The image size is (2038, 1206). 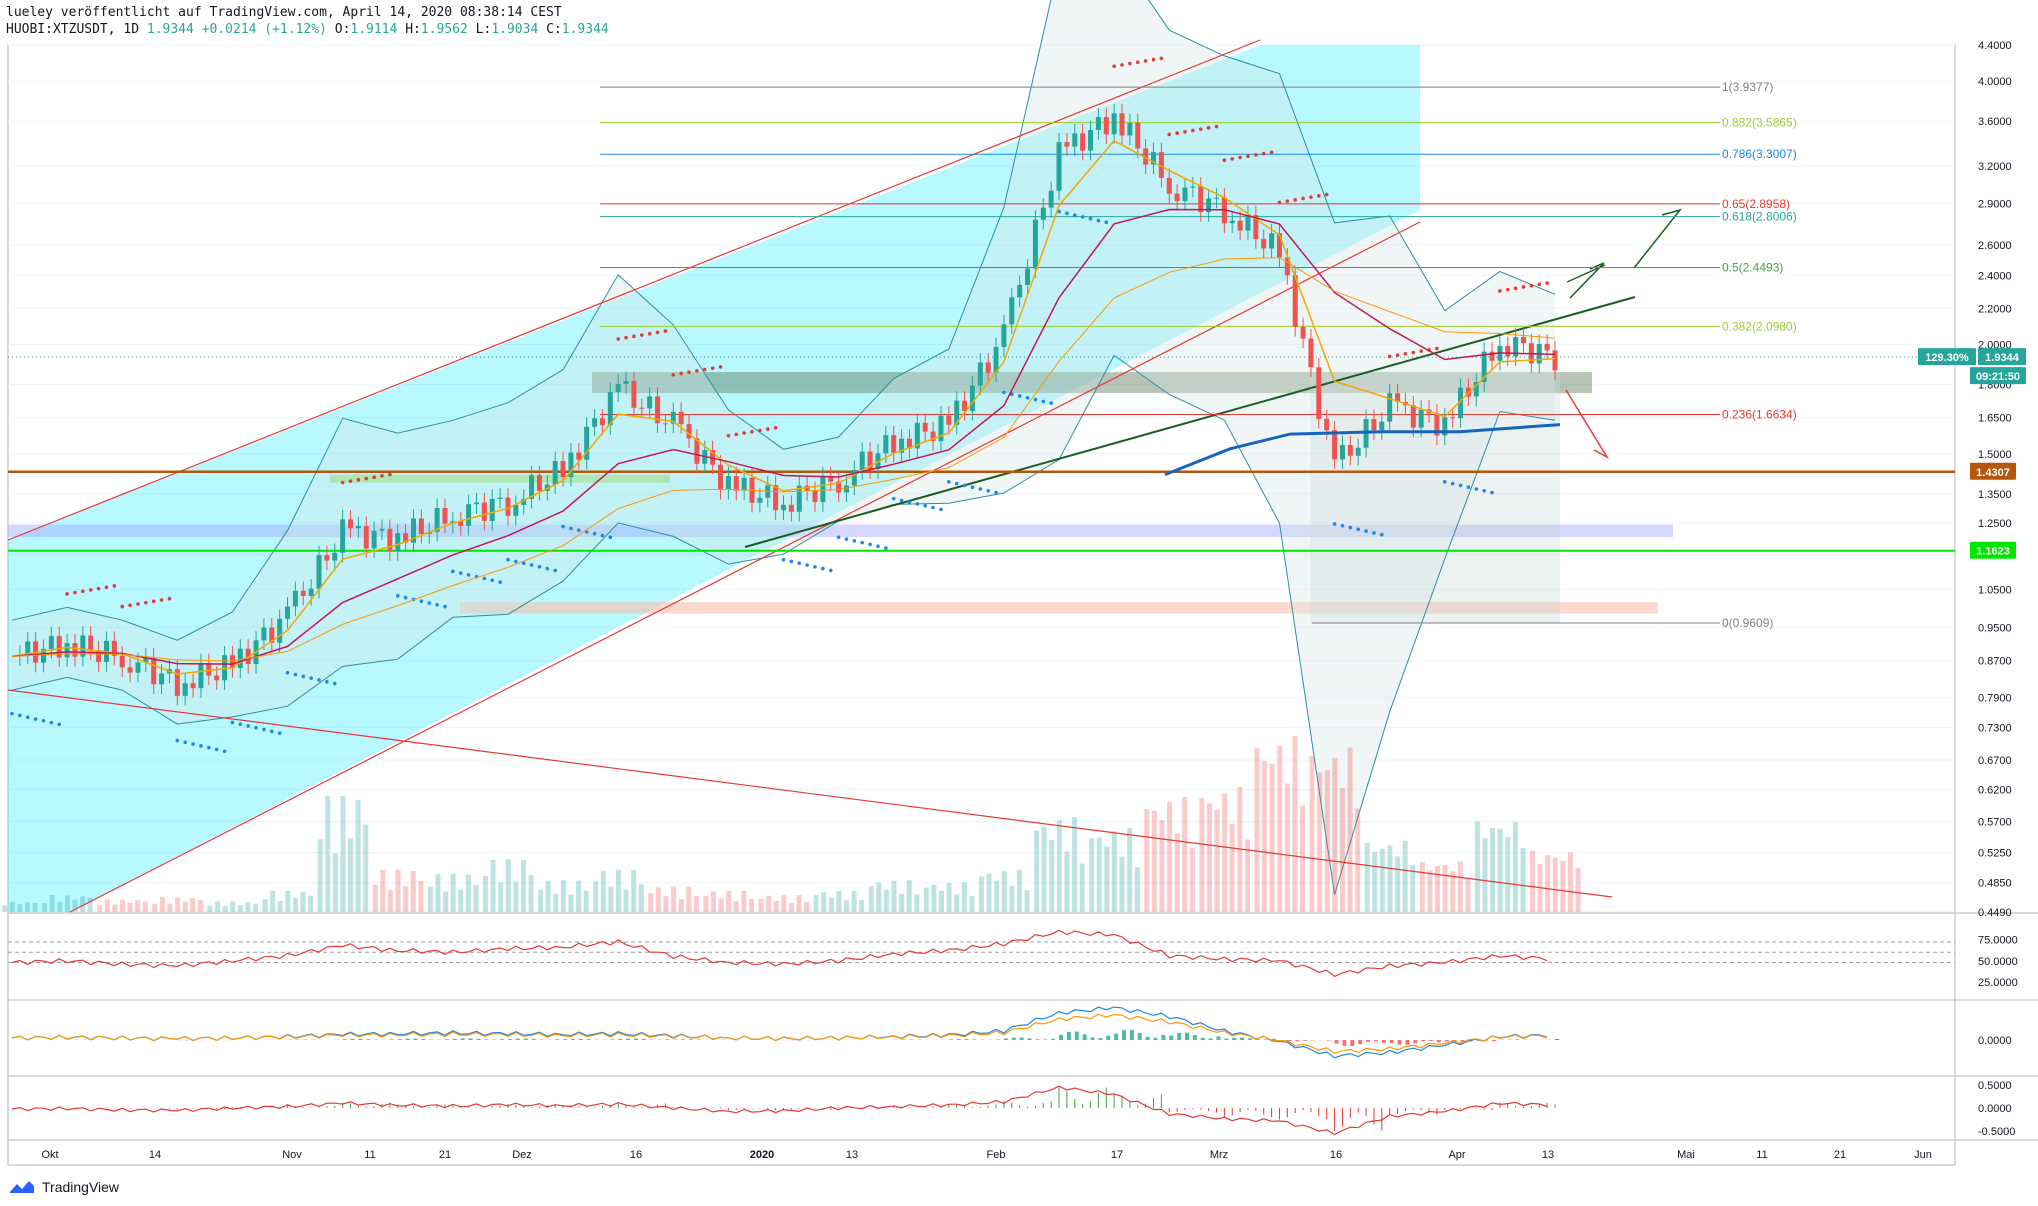 What do you see at coordinates (1761, 1155) in the screenshot?
I see `time-tick: 11` at bounding box center [1761, 1155].